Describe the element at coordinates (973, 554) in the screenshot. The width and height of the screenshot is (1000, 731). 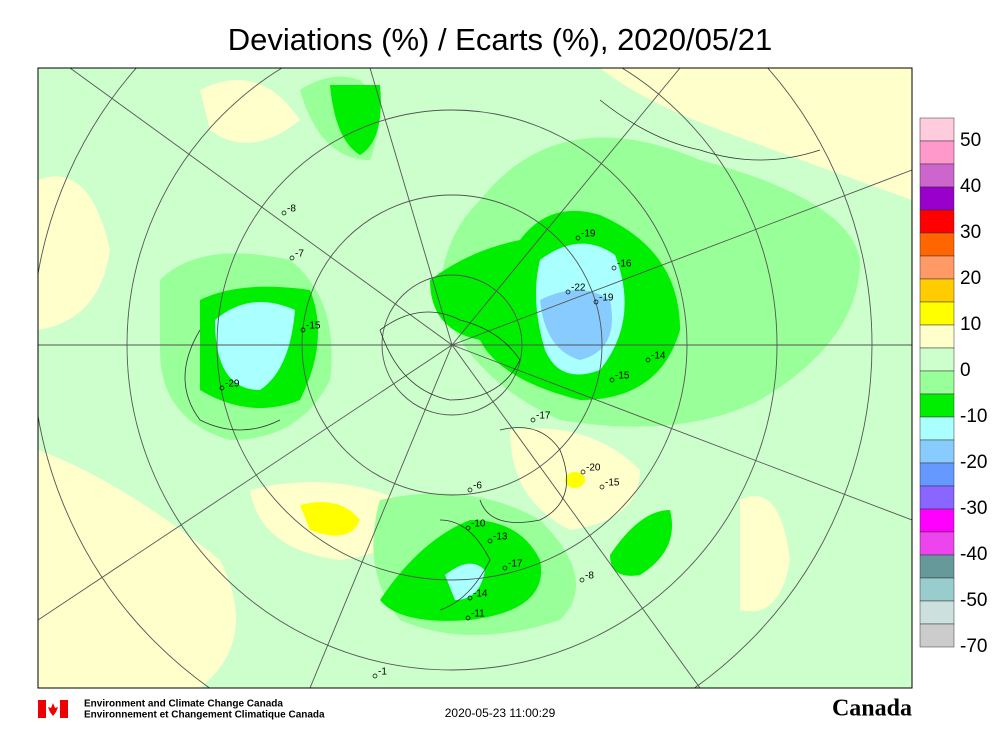
I see `legend-label: -40` at that location.